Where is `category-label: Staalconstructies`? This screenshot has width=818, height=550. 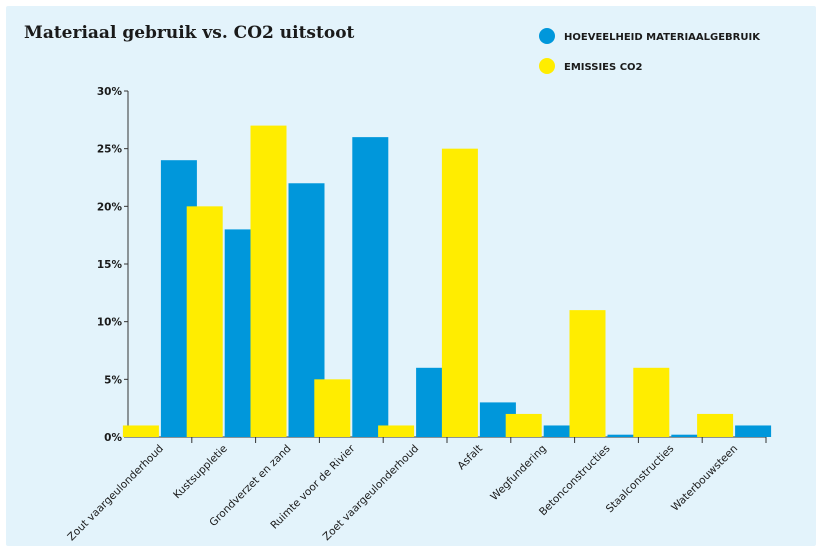
category-label: Staalconstructies is located at coordinates (640, 479).